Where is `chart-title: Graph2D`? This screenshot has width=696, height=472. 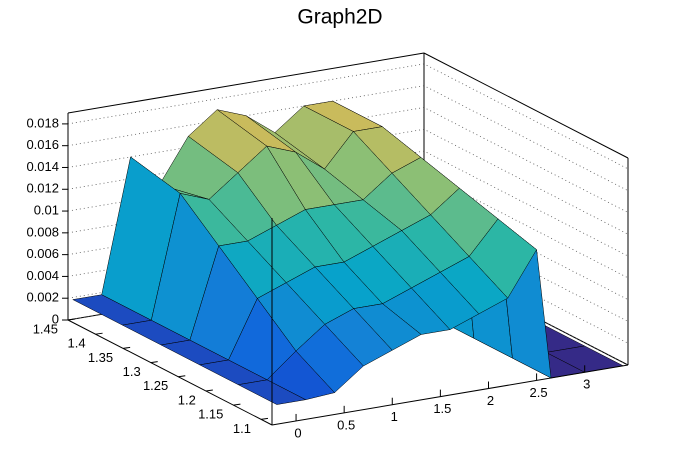 chart-title: Graph2D is located at coordinates (339, 17).